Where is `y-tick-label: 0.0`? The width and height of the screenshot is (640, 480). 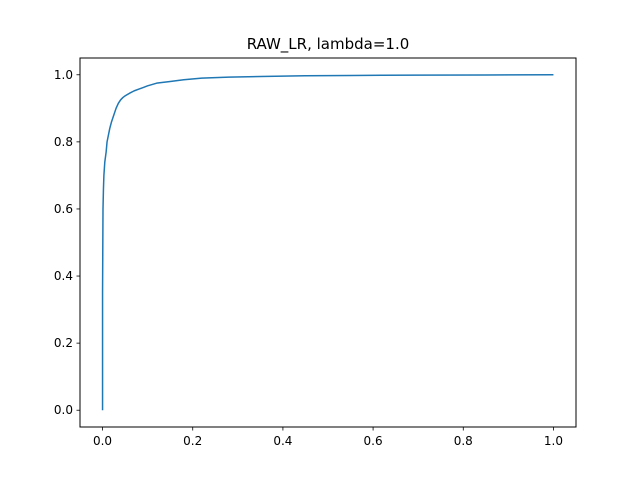
y-tick-label: 0.0 is located at coordinates (63, 410).